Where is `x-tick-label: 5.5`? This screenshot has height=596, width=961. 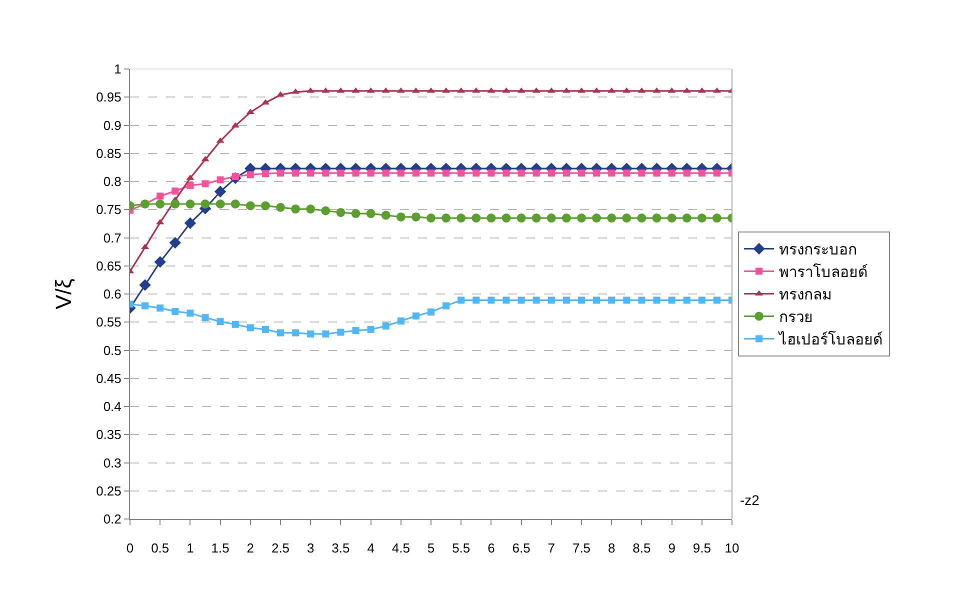
x-tick-label: 5.5 is located at coordinates (461, 548).